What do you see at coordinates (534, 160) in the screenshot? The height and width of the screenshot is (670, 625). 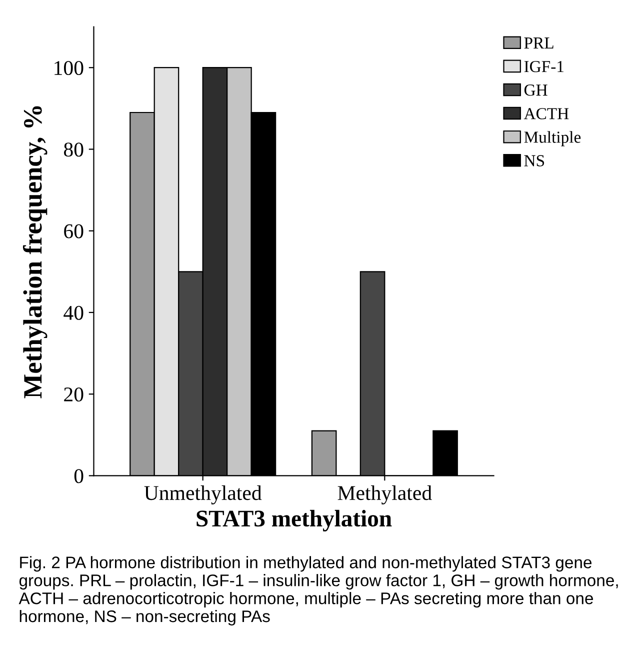 I see `legend-label: NS` at bounding box center [534, 160].